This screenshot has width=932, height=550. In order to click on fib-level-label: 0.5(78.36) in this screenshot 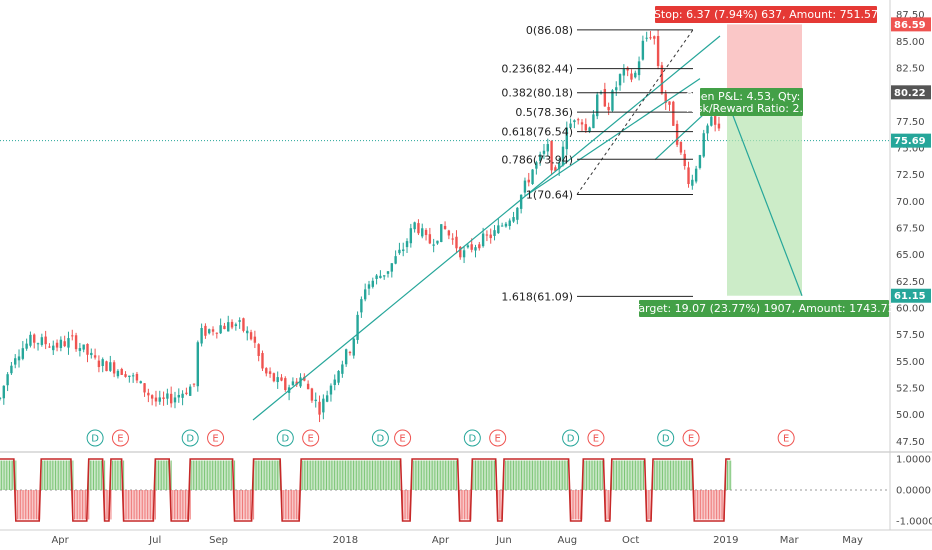, I will do `click(544, 112)`.